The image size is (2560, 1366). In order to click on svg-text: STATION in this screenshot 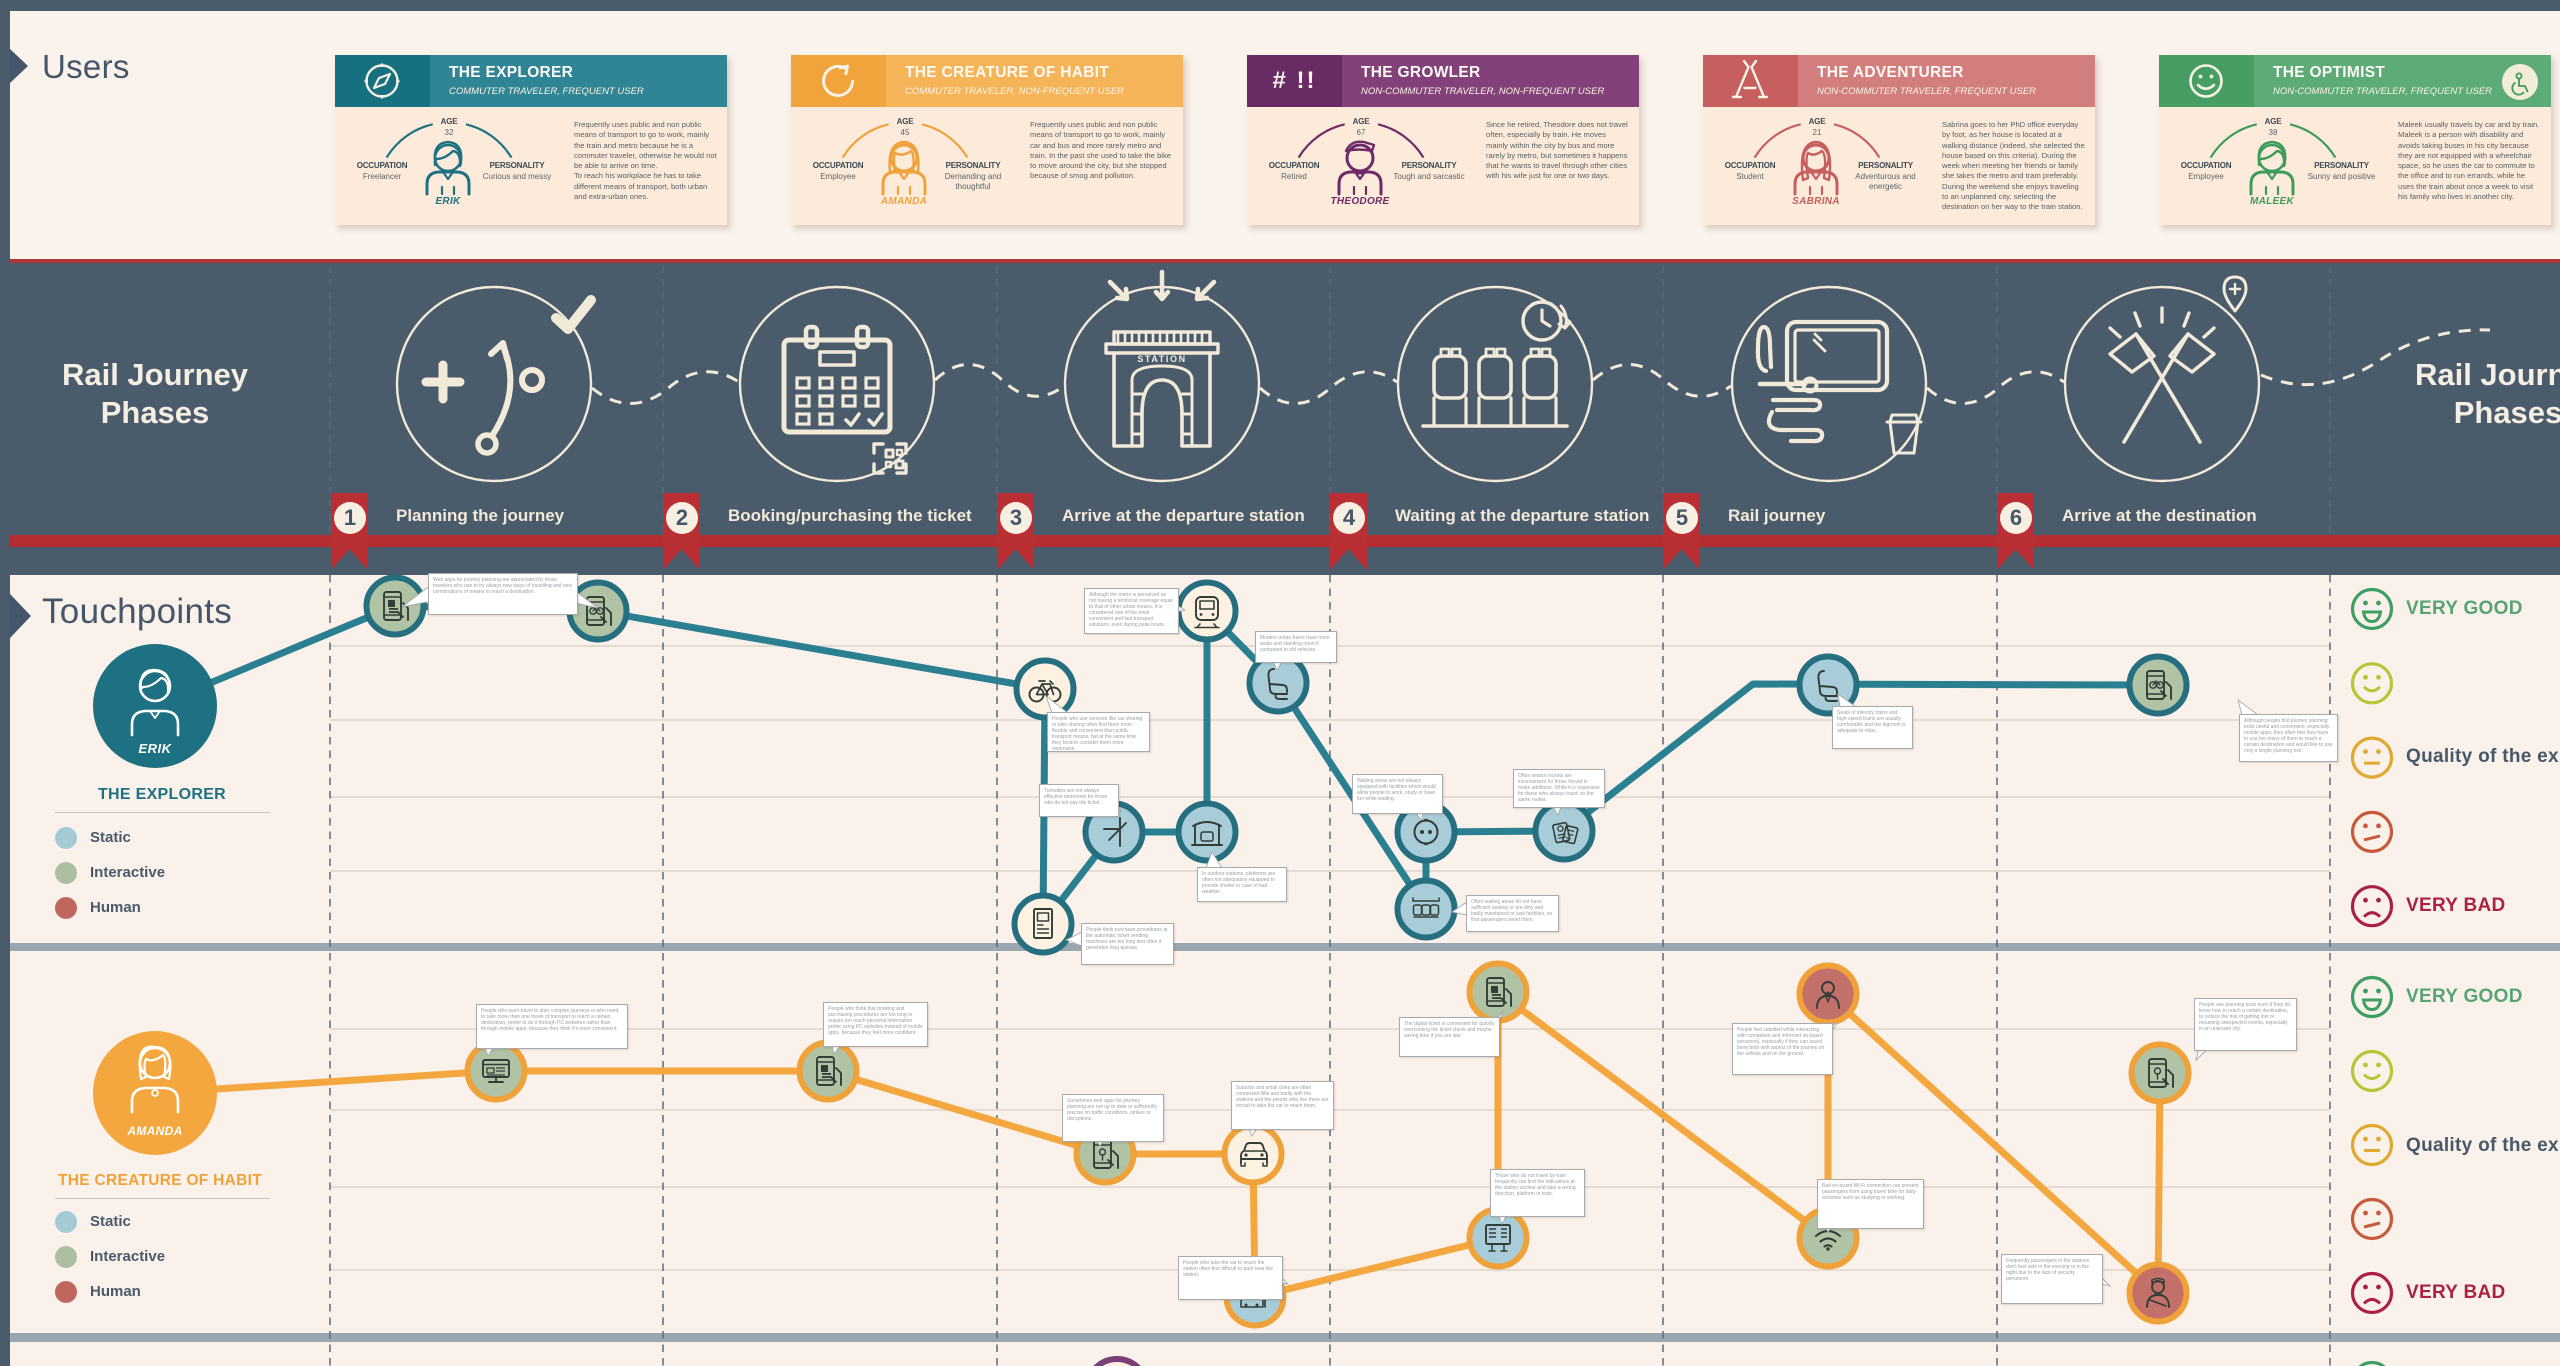, I will do `click(1161, 359)`.